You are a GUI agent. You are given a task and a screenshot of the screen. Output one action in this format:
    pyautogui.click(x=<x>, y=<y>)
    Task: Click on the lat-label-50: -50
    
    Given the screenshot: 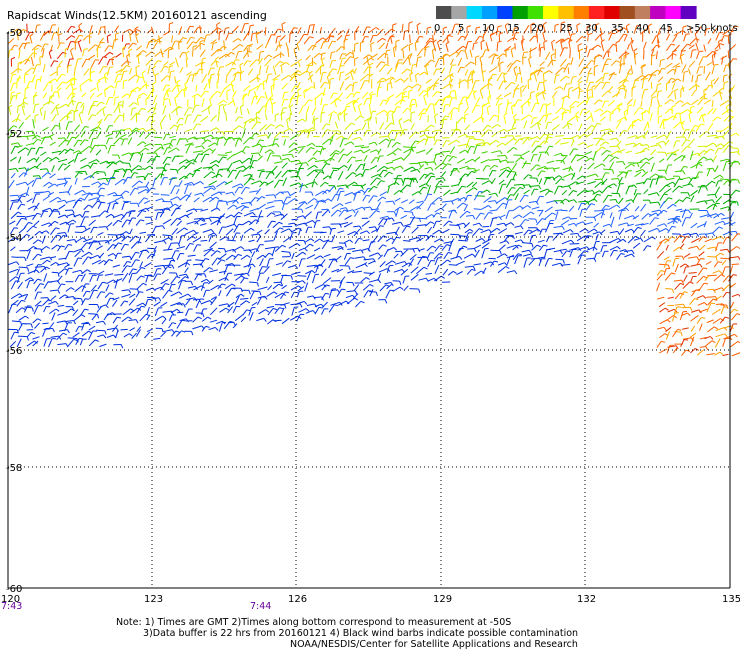 What is the action you would take?
    pyautogui.click(x=14, y=33)
    